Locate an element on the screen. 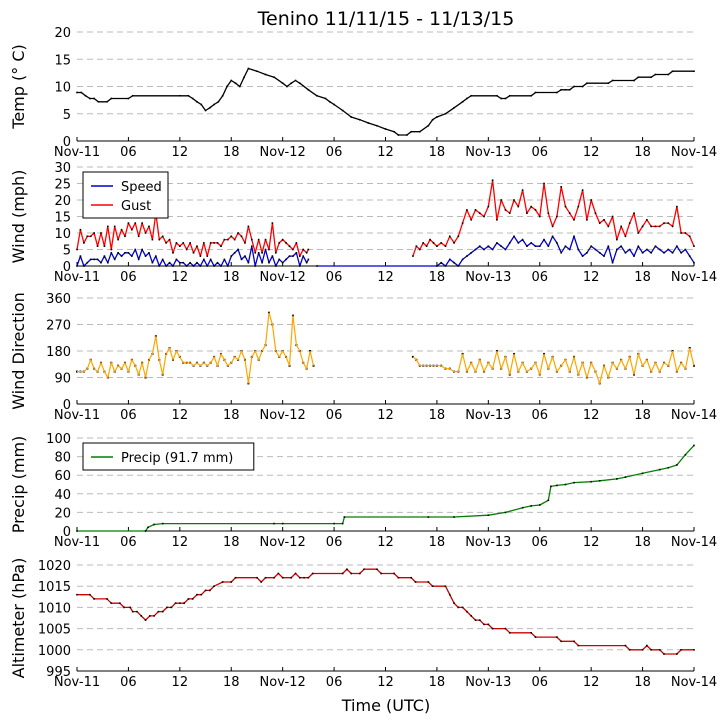 This screenshot has width=726, height=725. precip-xtick-label: Nov-14 is located at coordinates (694, 542).